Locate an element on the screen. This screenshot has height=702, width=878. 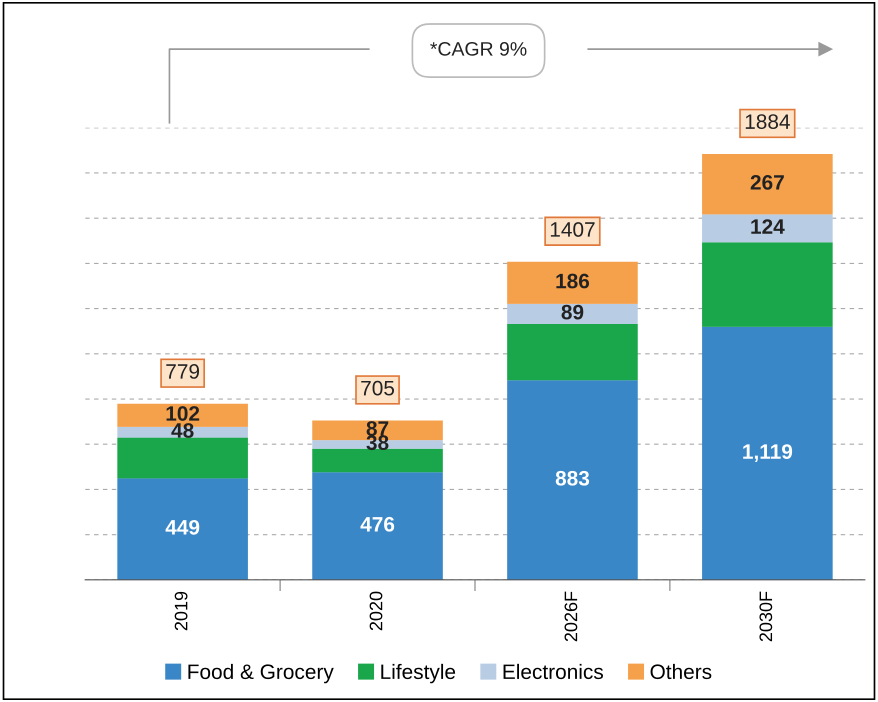
data-label: 1,119 is located at coordinates (767, 453).